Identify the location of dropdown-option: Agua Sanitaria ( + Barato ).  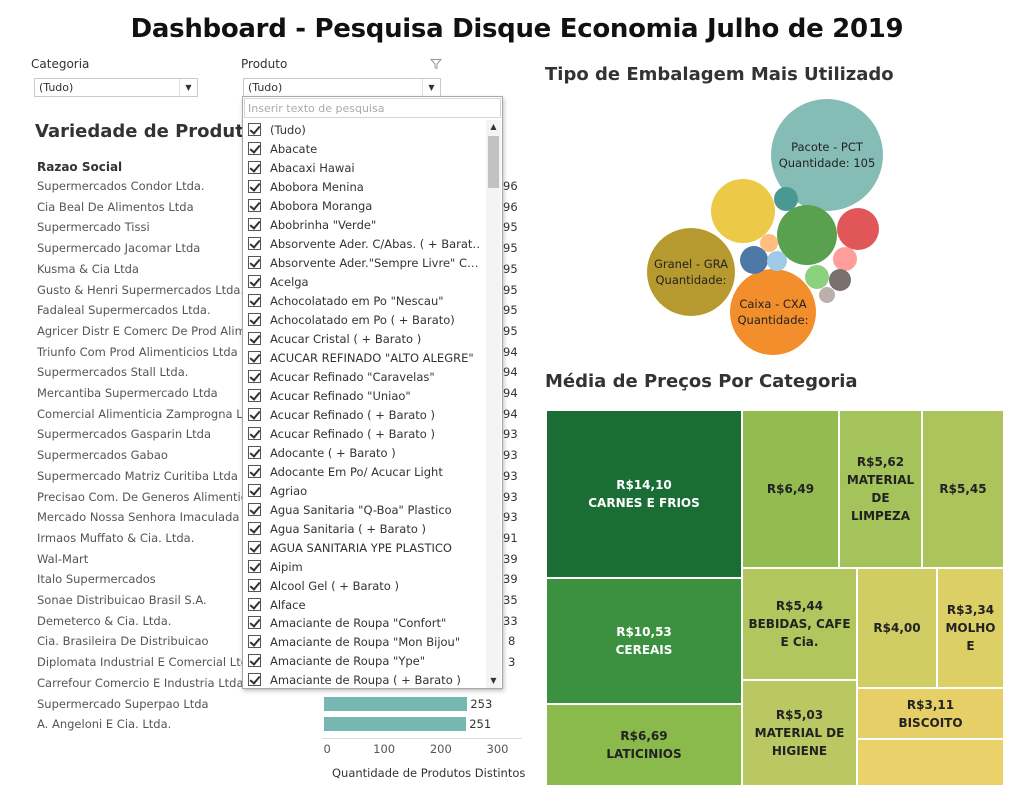
(364, 529).